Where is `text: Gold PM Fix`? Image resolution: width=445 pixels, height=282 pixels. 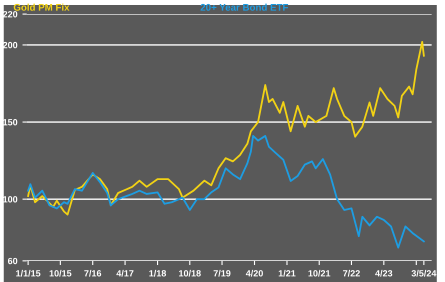 text: Gold PM Fix is located at coordinates (42, 7).